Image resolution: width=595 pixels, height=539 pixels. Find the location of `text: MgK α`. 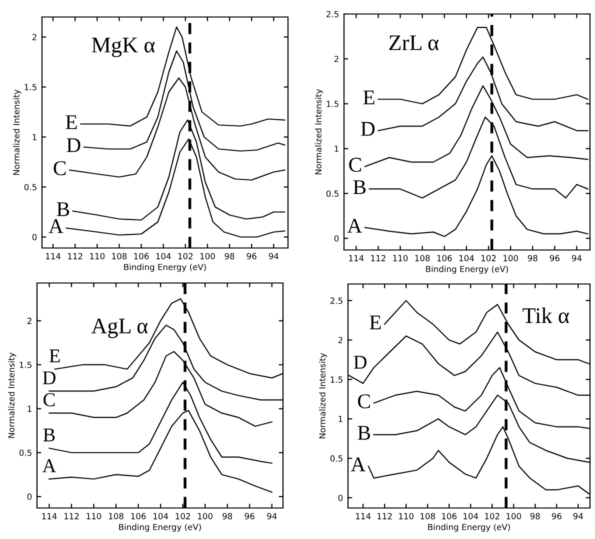

text: MgK α is located at coordinates (123, 48).